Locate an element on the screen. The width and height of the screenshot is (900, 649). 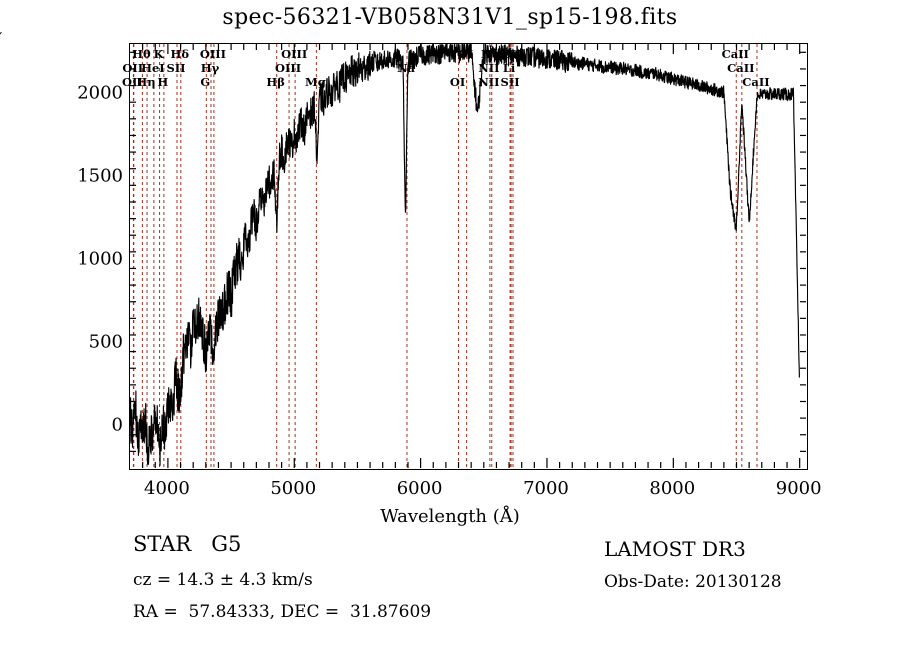
survey-name: LAMOST DR3 is located at coordinates (675, 549).